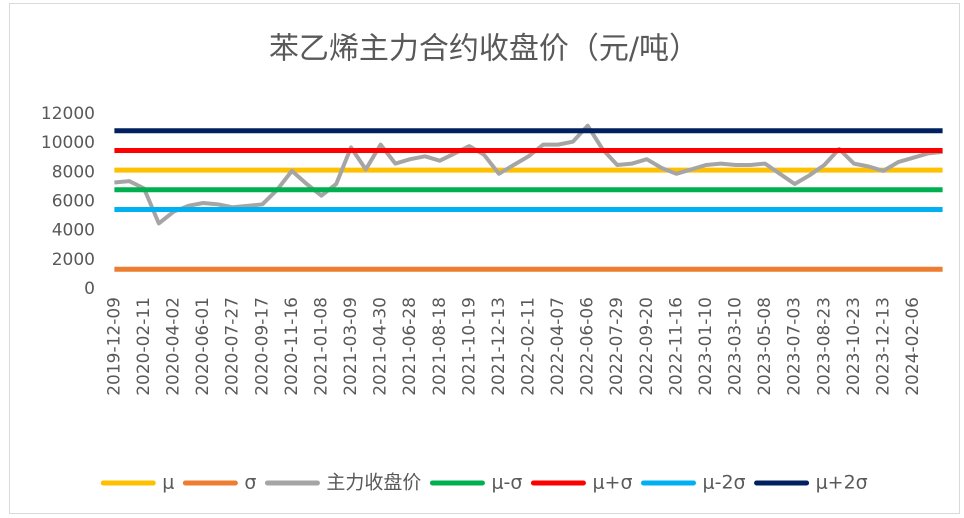  Describe the element at coordinates (795, 346) in the screenshot. I see `x-tick-label: 2023-07-03` at that location.